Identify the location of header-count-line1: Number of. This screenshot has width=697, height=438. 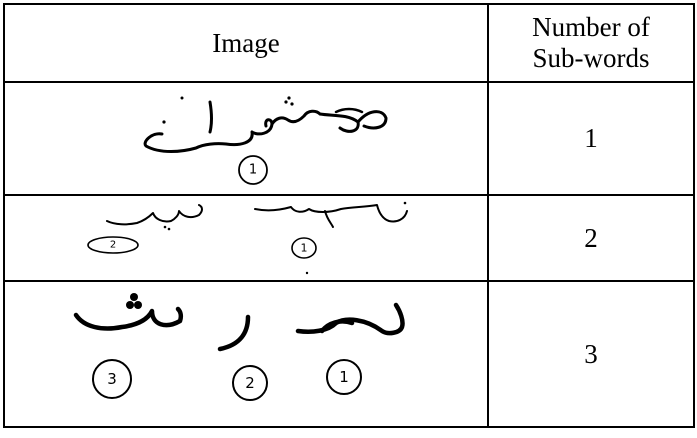
(591, 27).